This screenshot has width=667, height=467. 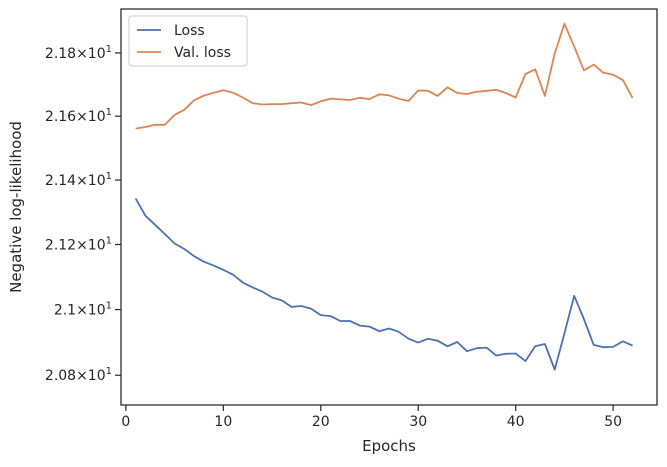 I want to click on x-tick-label: 30, so click(x=418, y=422).